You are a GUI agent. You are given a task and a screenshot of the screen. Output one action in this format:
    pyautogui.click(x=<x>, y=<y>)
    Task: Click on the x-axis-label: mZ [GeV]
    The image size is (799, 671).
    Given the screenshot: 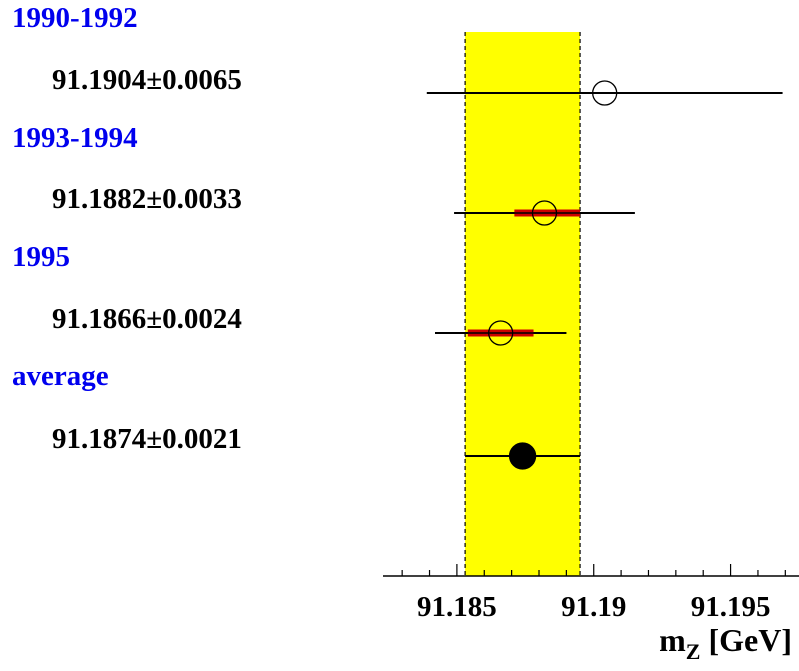 What is the action you would take?
    pyautogui.click(x=725, y=643)
    